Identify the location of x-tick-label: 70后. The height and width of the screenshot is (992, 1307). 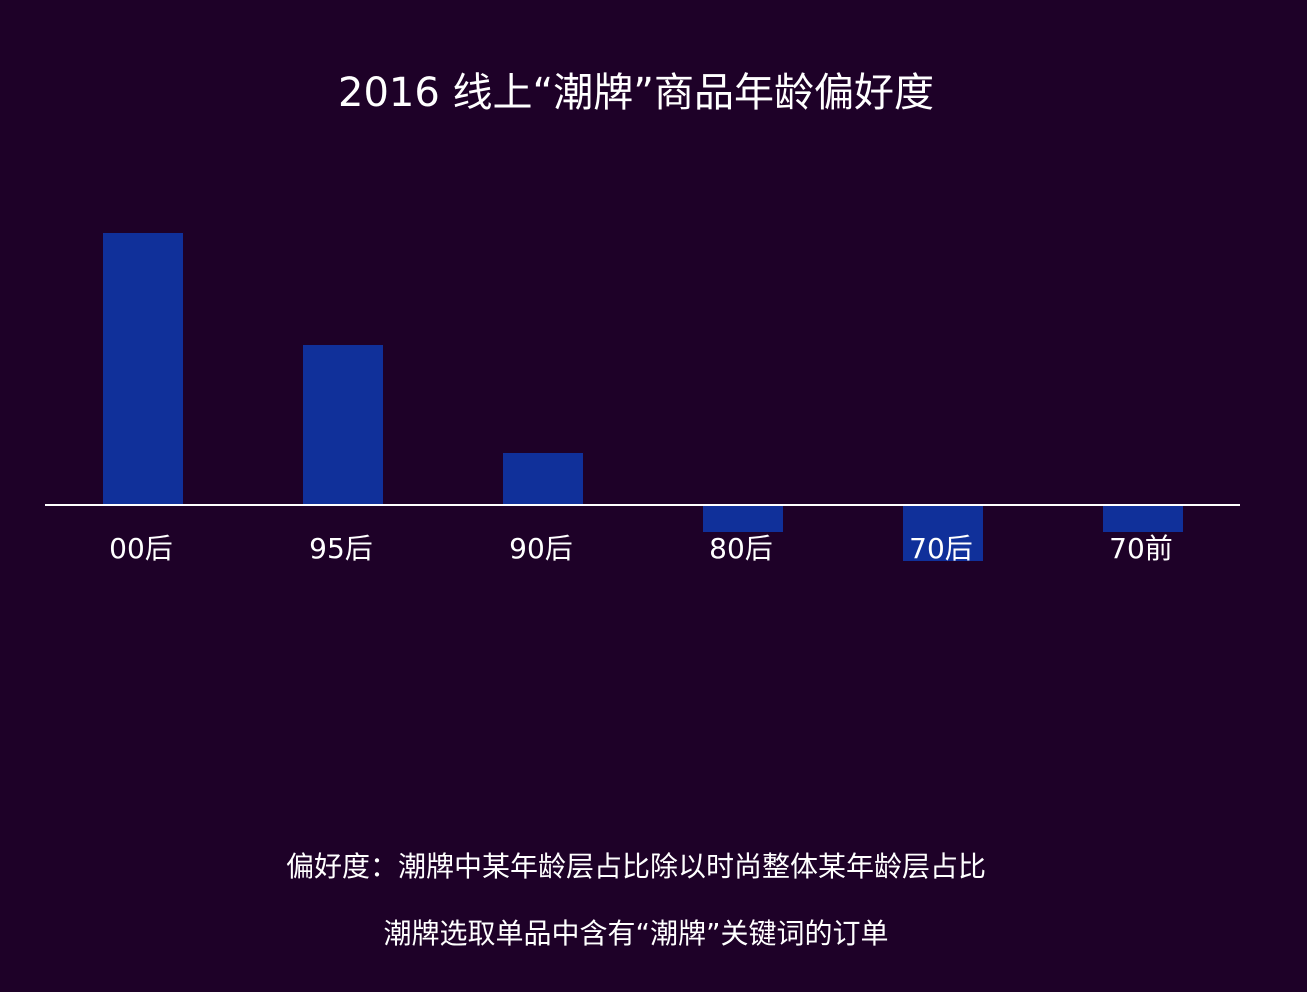
(941, 548).